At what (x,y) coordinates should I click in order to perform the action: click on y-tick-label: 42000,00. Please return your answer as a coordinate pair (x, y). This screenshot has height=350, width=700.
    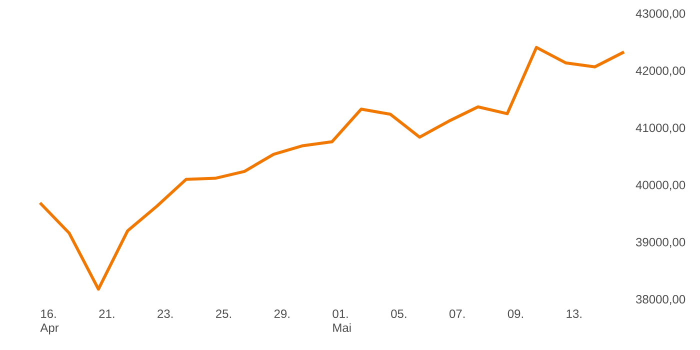
    Looking at the image, I should click on (661, 71).